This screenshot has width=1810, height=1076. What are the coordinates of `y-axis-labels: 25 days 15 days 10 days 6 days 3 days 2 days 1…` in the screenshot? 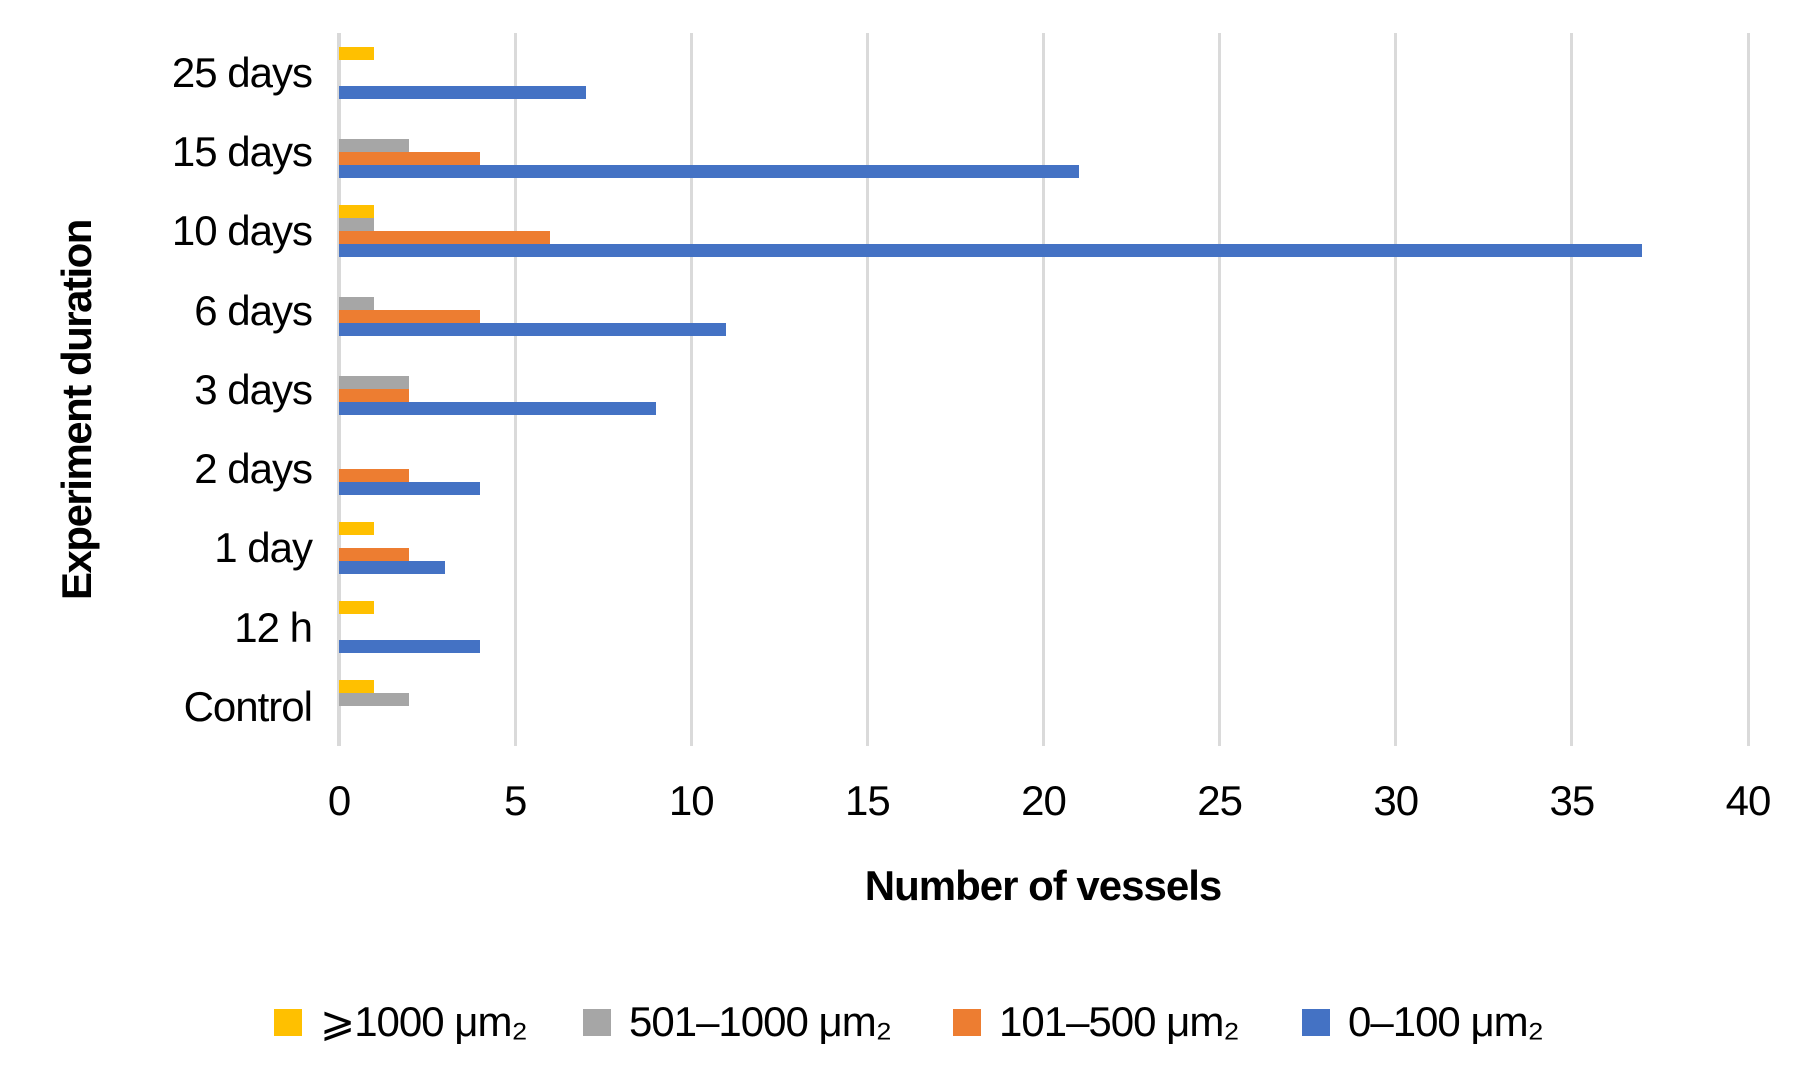 It's located at (156, 389).